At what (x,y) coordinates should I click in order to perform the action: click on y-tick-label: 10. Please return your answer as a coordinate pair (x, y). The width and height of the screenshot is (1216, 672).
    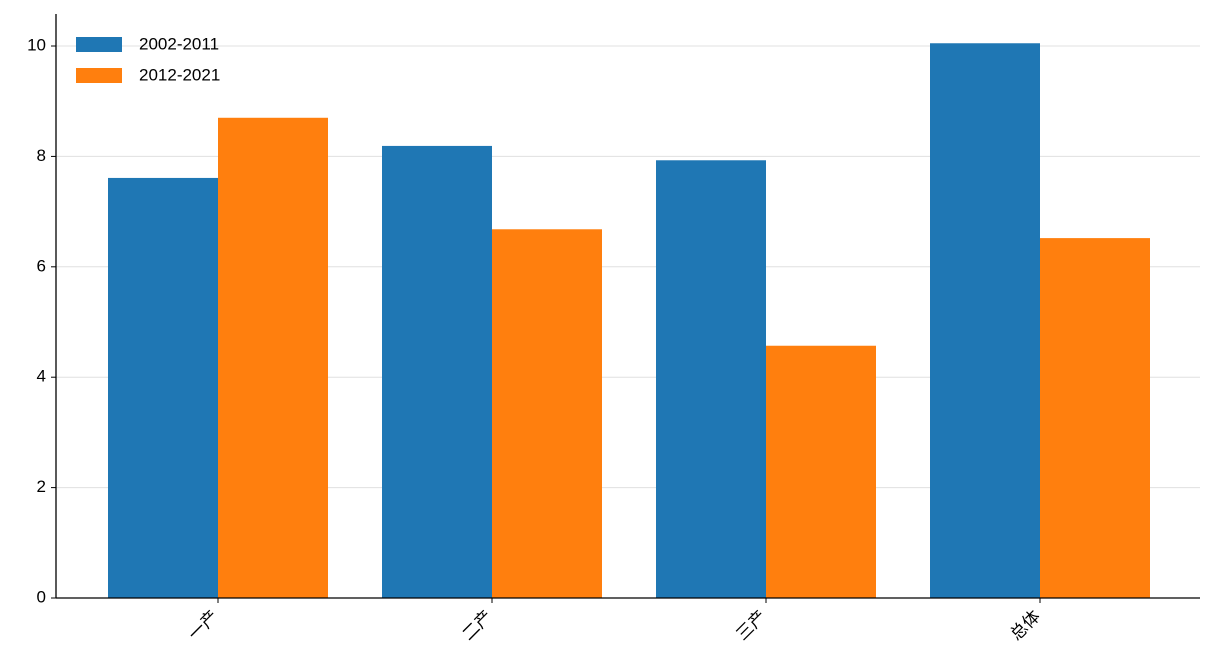
    Looking at the image, I should click on (36, 44).